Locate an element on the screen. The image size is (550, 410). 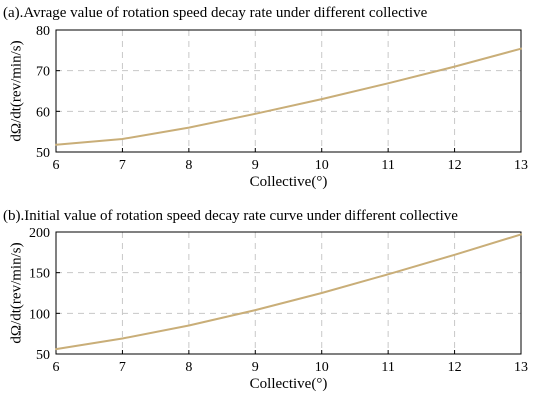
y-tick-label-a-1: 60 is located at coordinates (43, 112).